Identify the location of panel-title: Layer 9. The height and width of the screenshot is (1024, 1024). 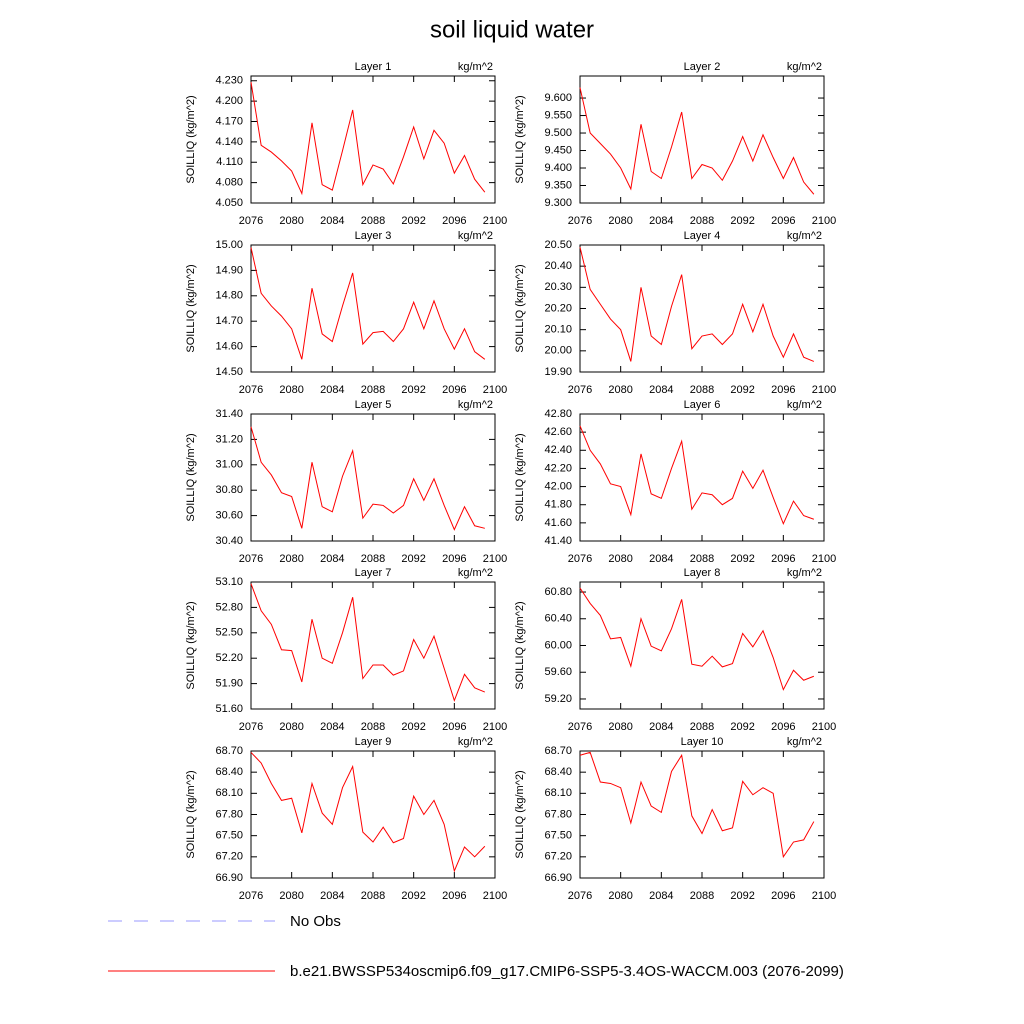
(373, 742).